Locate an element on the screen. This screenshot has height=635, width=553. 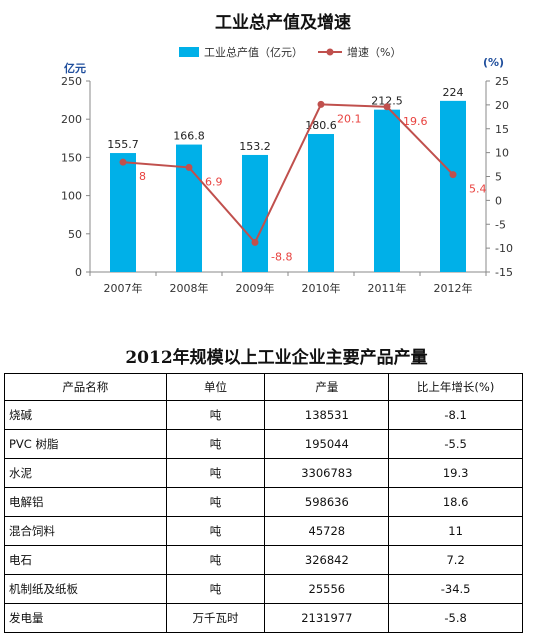
right-tick-label: -10 is located at coordinates (504, 248).